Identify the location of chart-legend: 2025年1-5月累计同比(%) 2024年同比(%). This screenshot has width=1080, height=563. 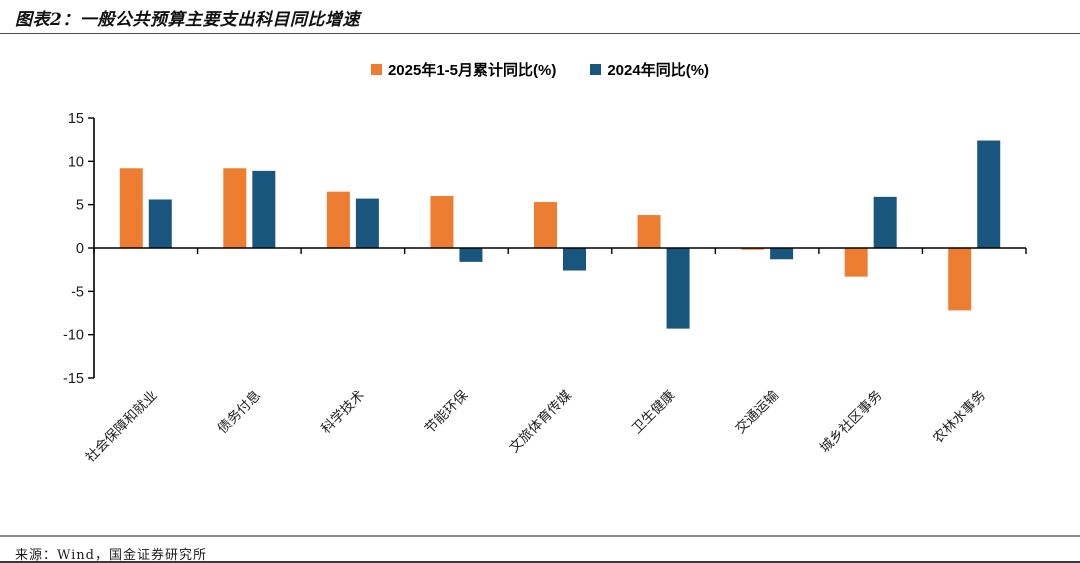
(540, 69).